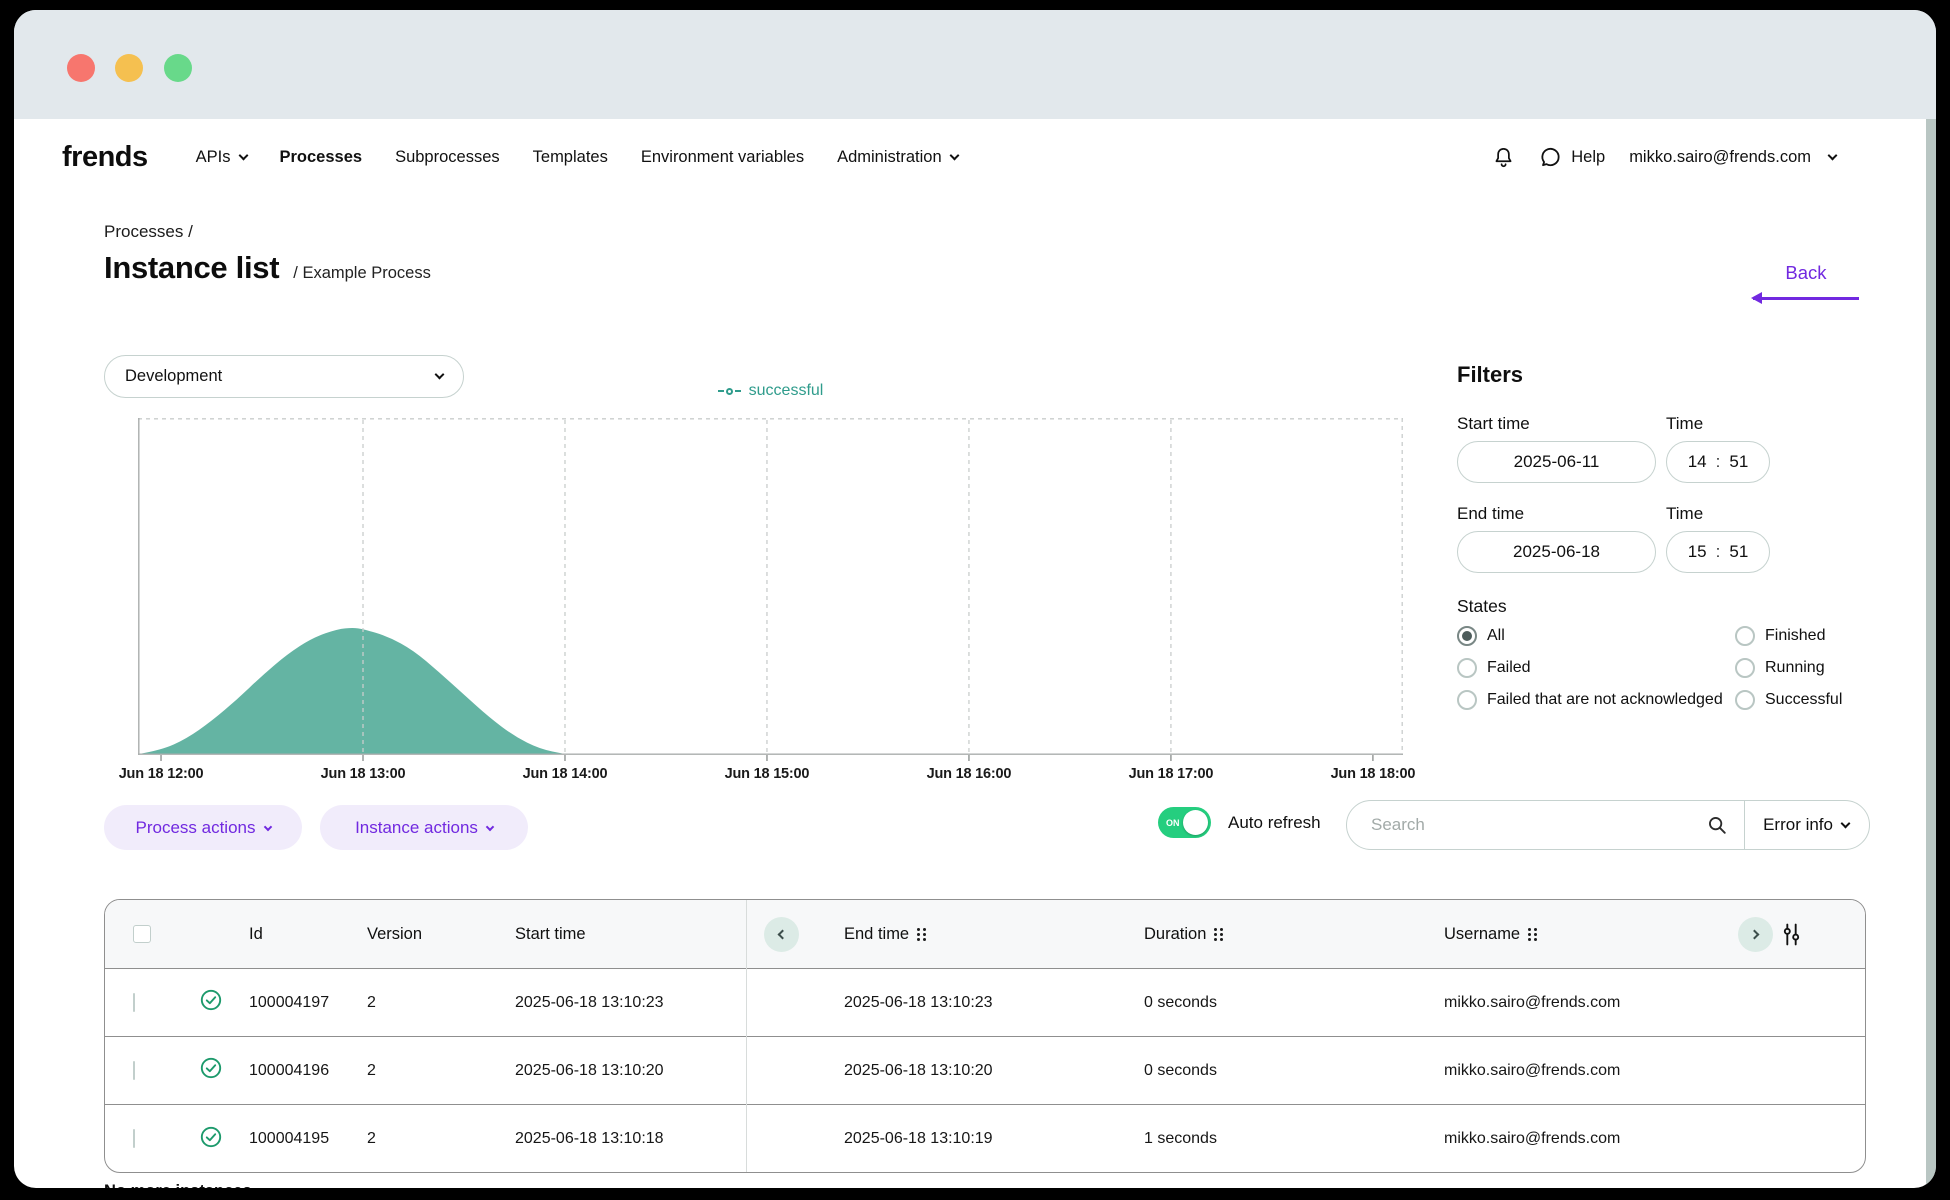 The height and width of the screenshot is (1200, 1950). Describe the element at coordinates (786, 390) in the screenshot. I see `legend-label: successful` at that location.